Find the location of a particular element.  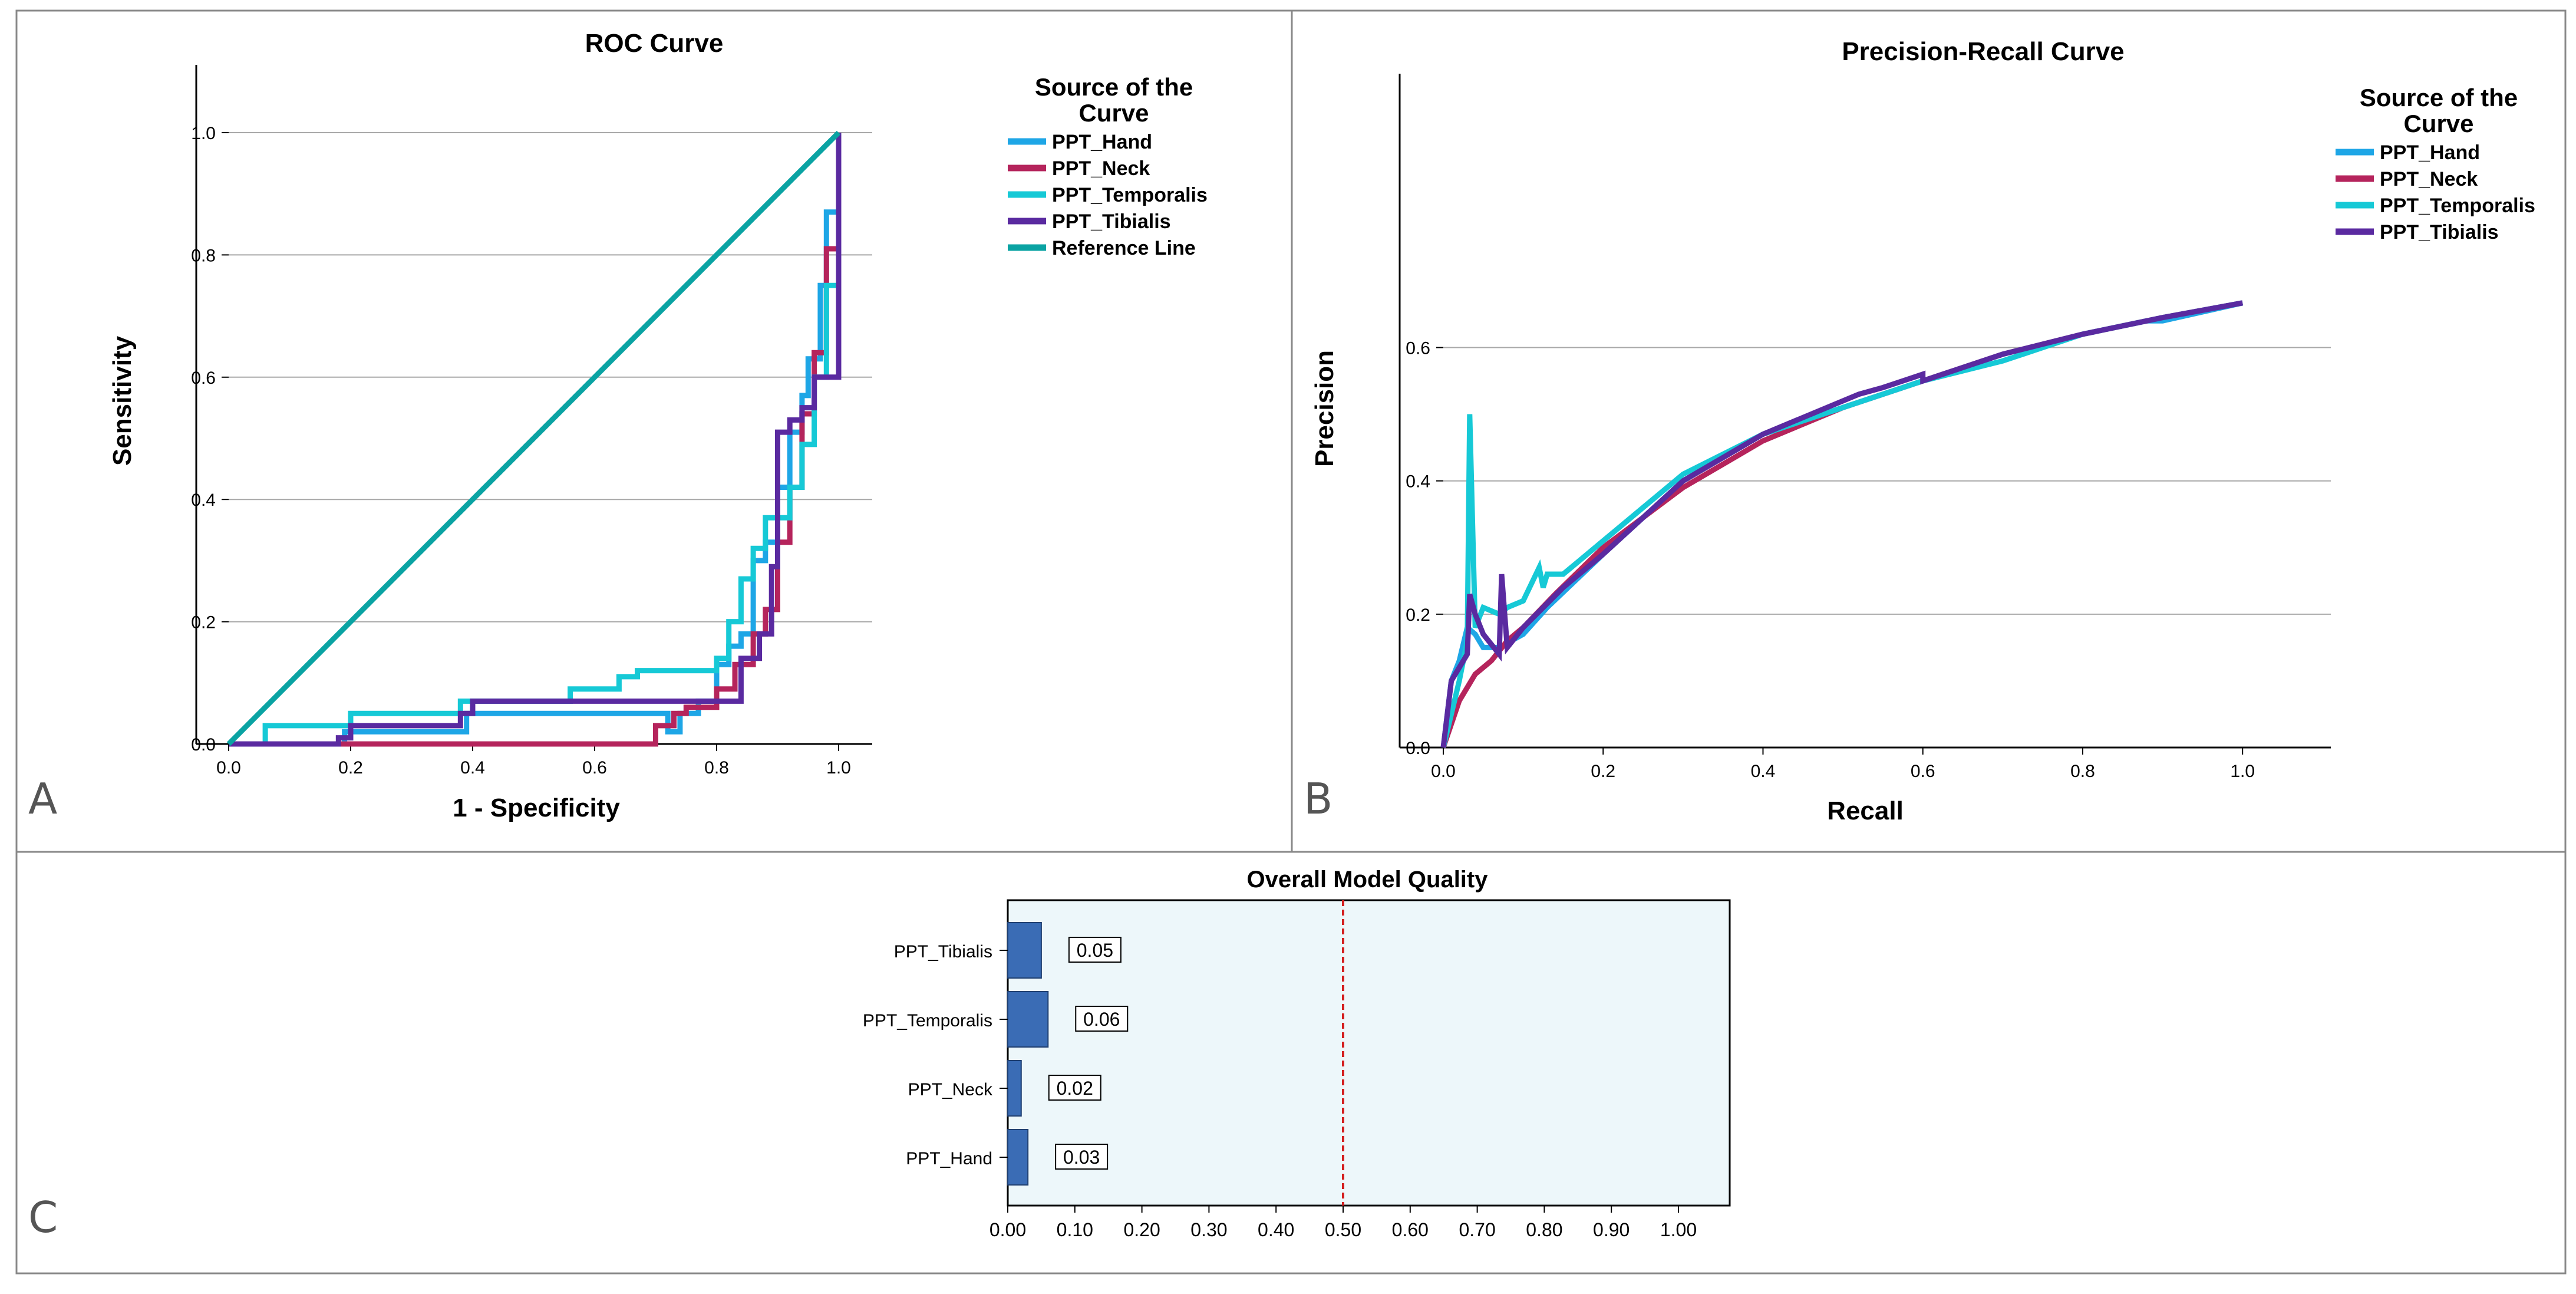

quality-plot-area is located at coordinates (1369, 1053).